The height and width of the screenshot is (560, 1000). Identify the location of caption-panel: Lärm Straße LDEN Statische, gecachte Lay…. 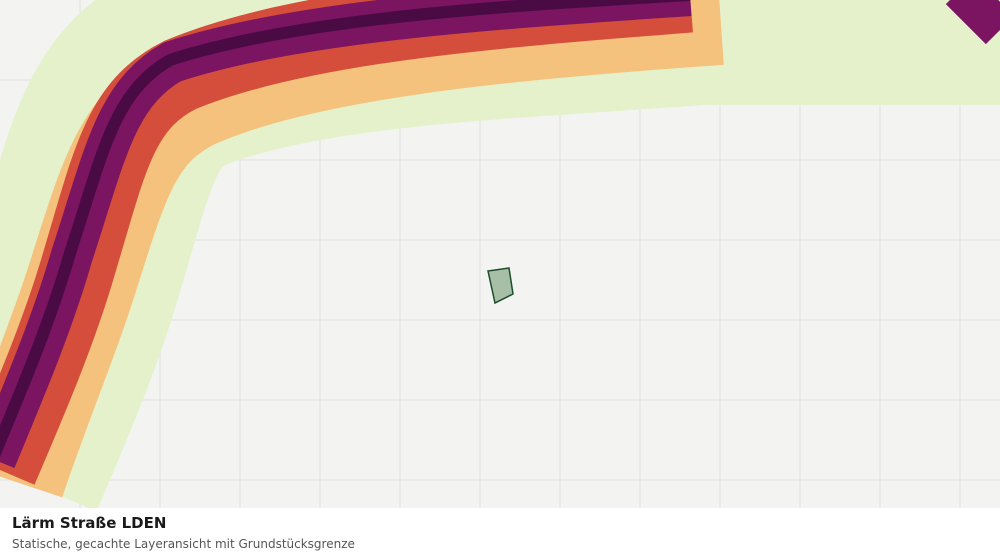
(500, 534).